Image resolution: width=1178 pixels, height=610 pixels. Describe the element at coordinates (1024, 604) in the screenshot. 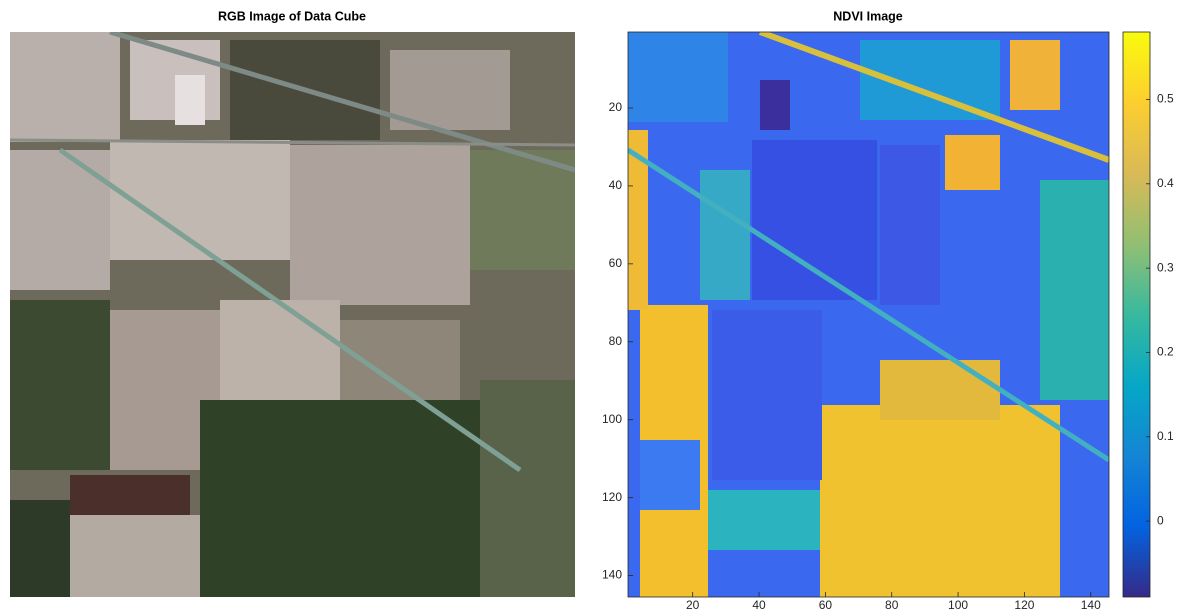

I see `x-tick-label: 120` at that location.